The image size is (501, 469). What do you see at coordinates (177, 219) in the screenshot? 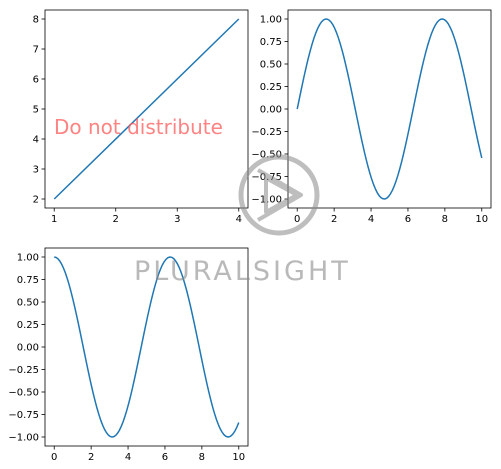
I see `x-tick-label: 3` at bounding box center [177, 219].